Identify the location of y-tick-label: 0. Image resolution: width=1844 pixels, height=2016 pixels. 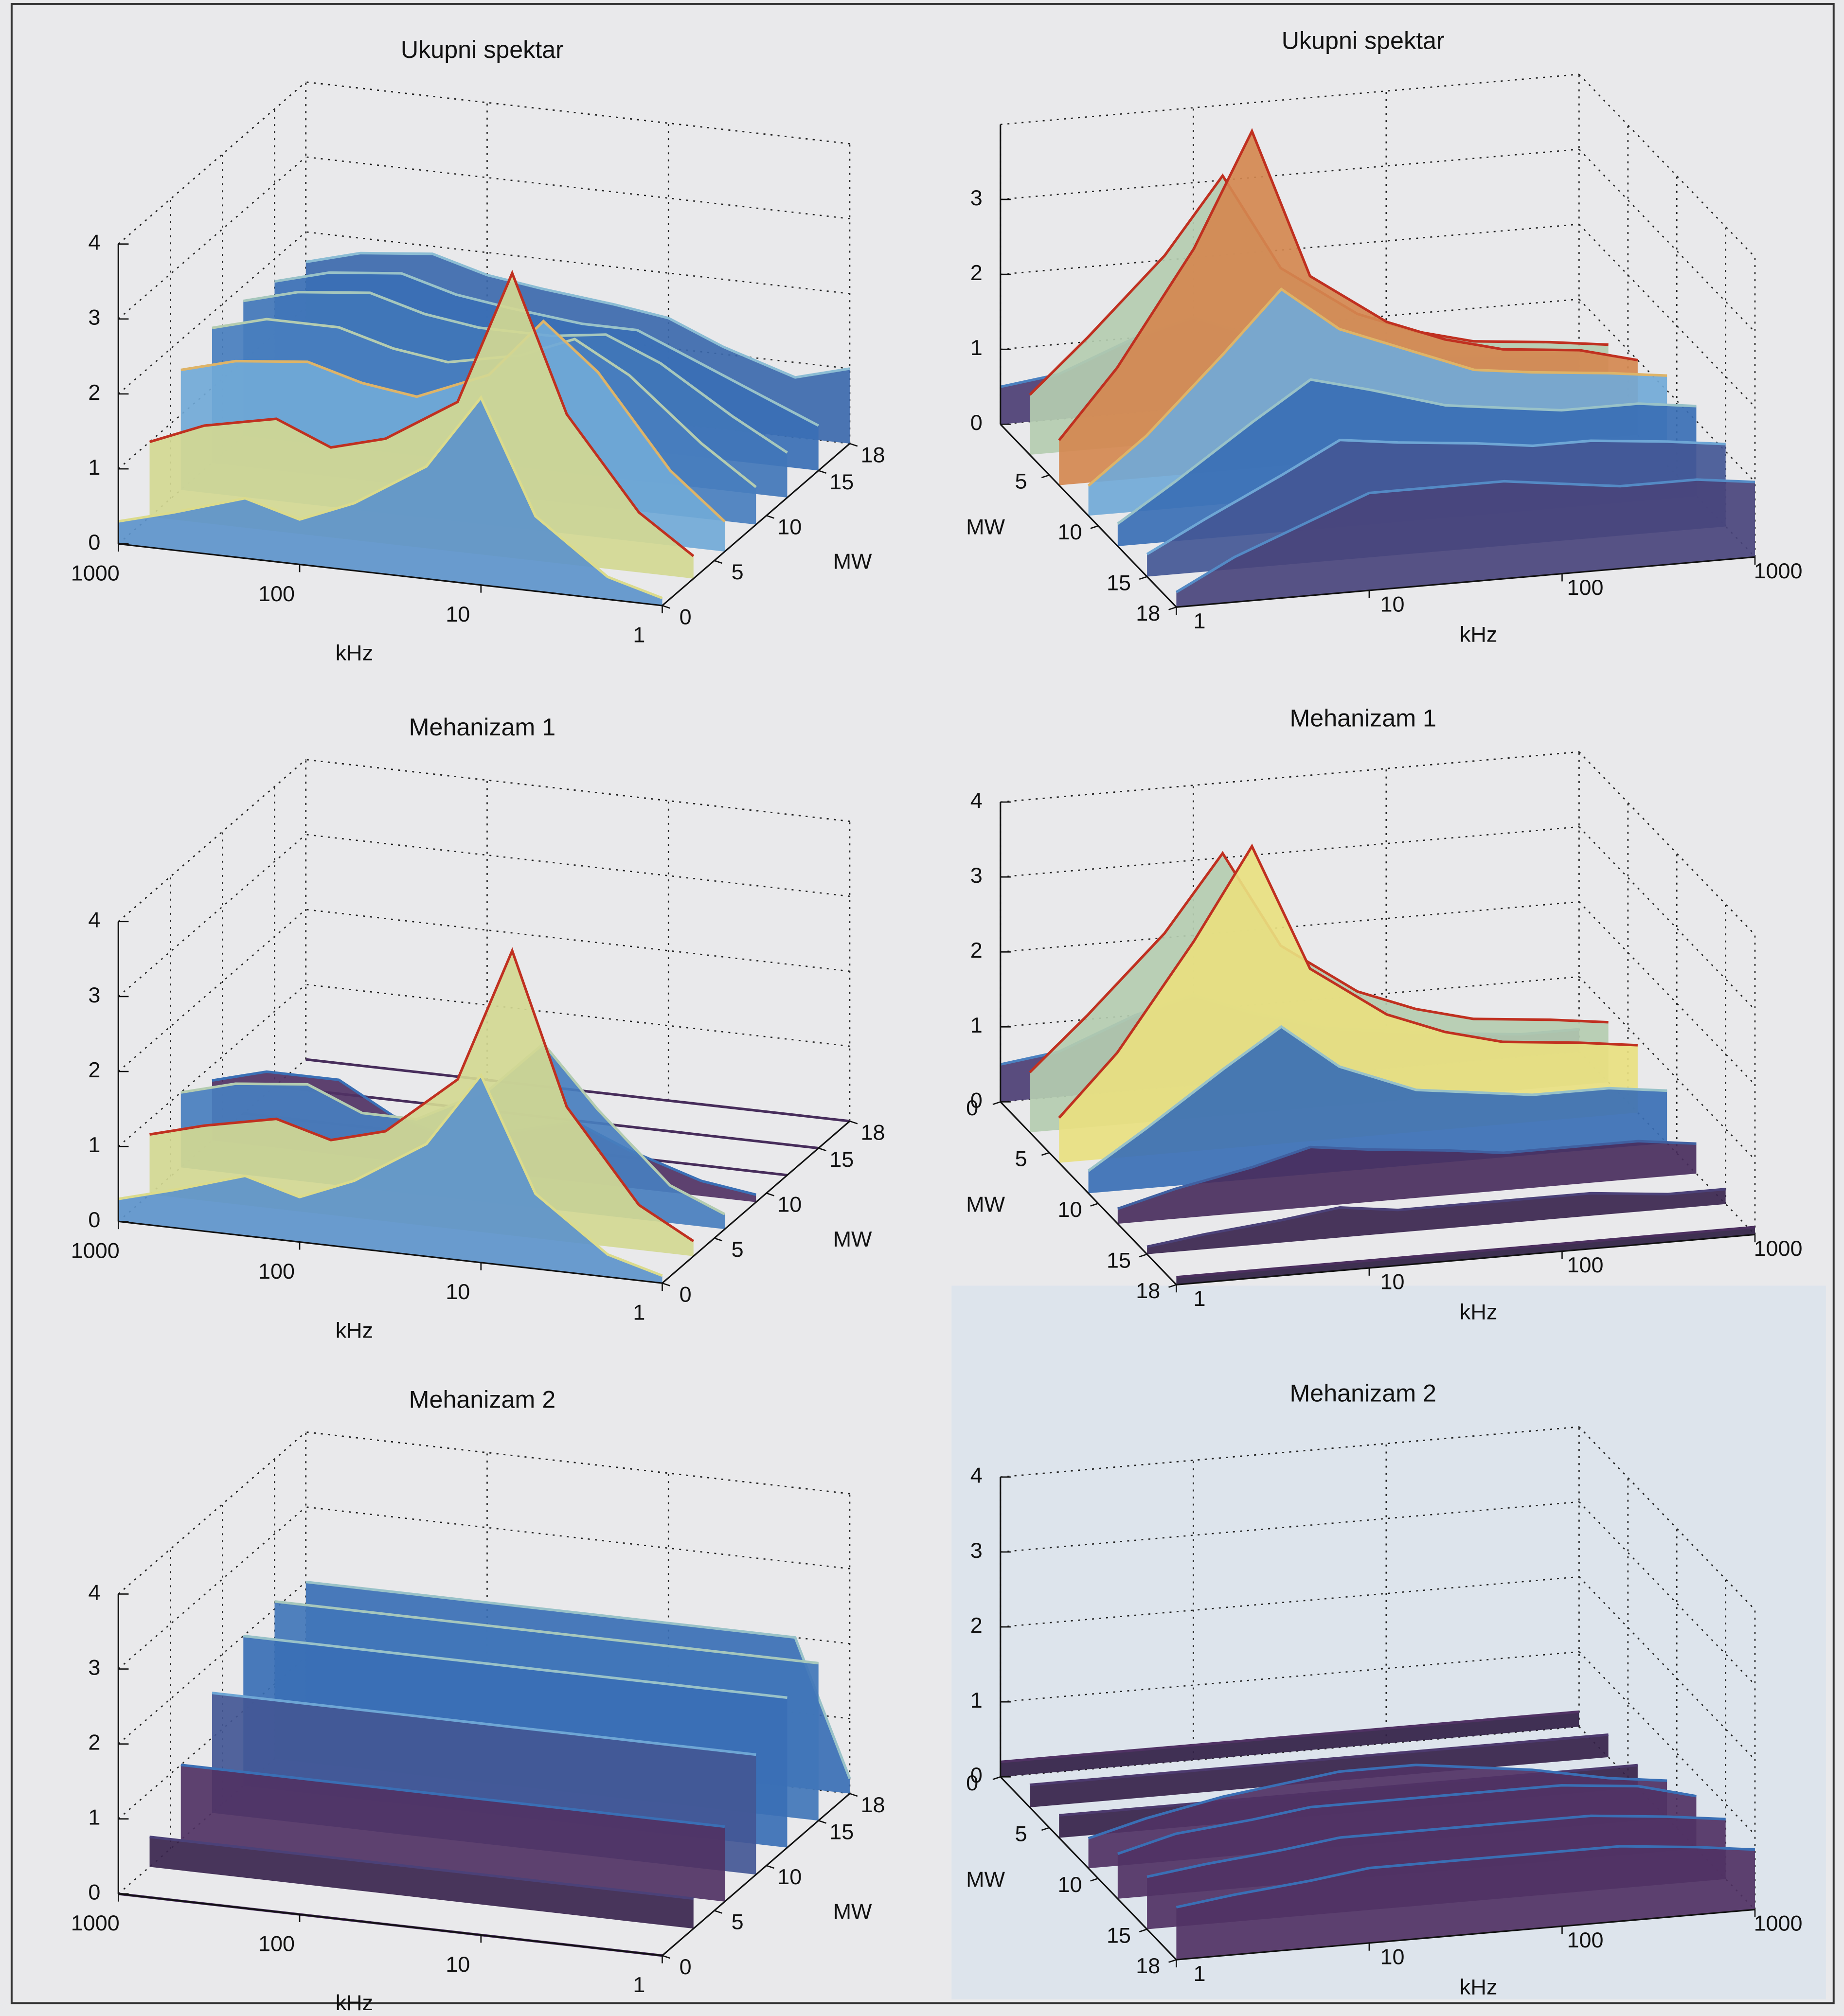
(686, 616).